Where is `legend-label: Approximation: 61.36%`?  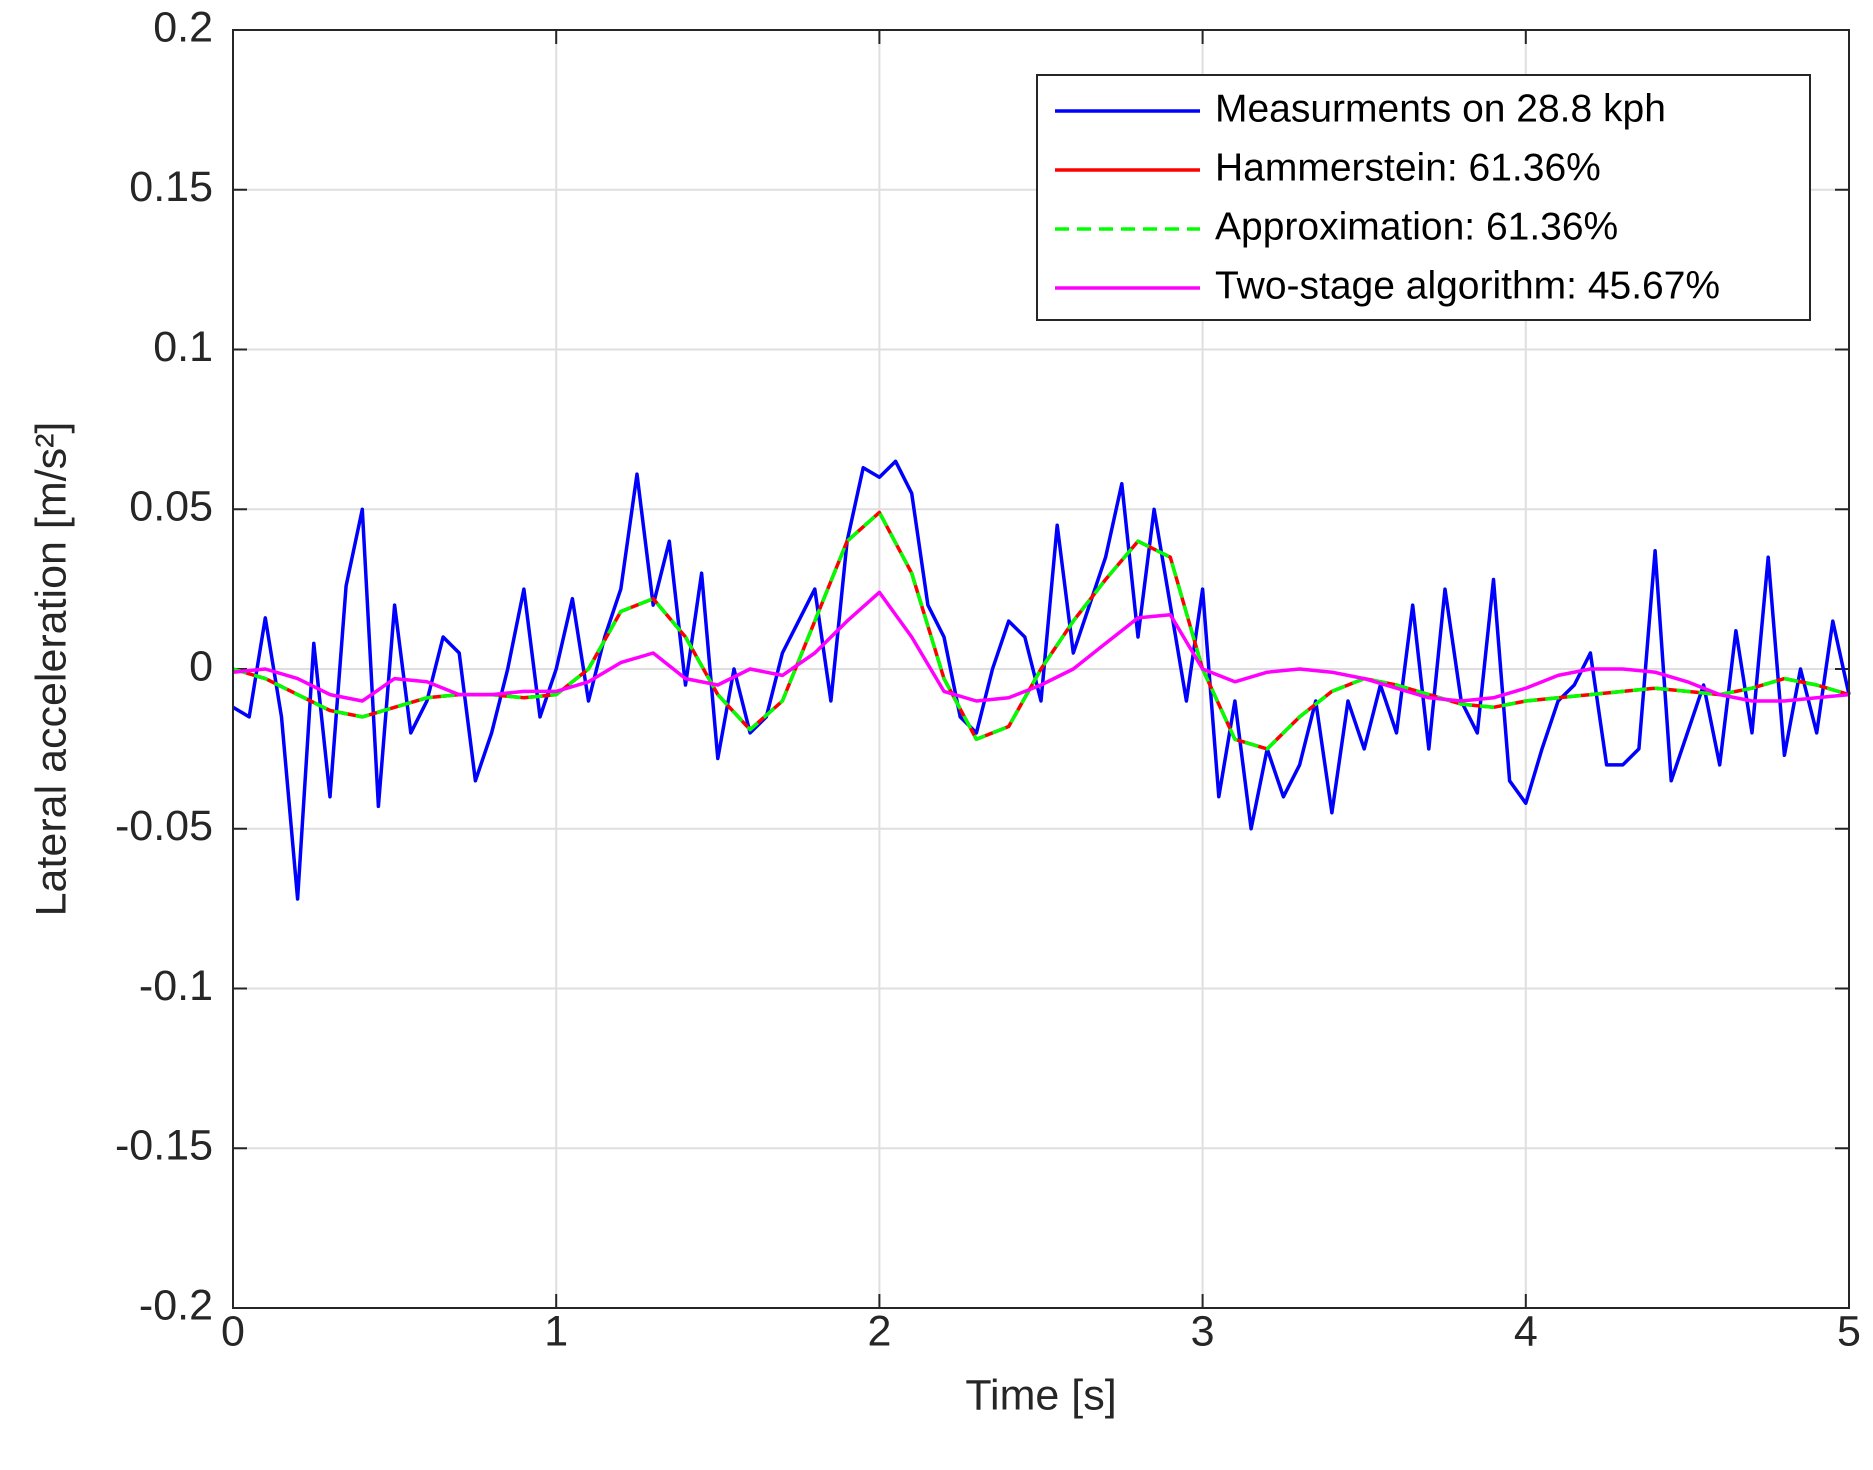
legend-label: Approximation: 61.36% is located at coordinates (1416, 226).